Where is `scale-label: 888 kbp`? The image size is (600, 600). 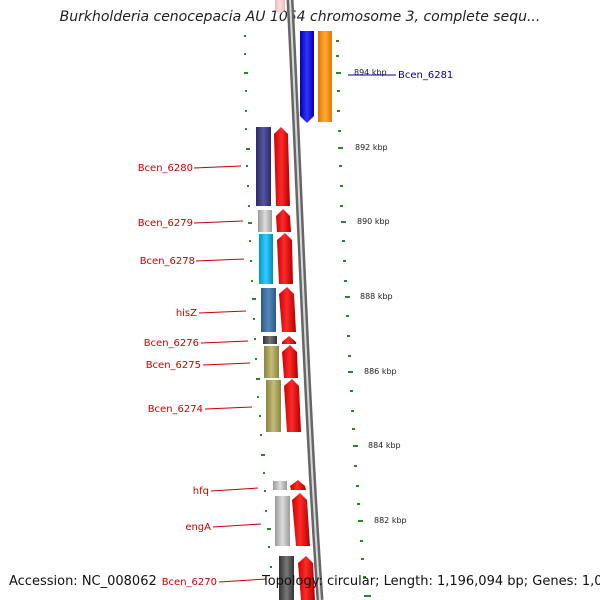 scale-label: 888 kbp is located at coordinates (376, 296).